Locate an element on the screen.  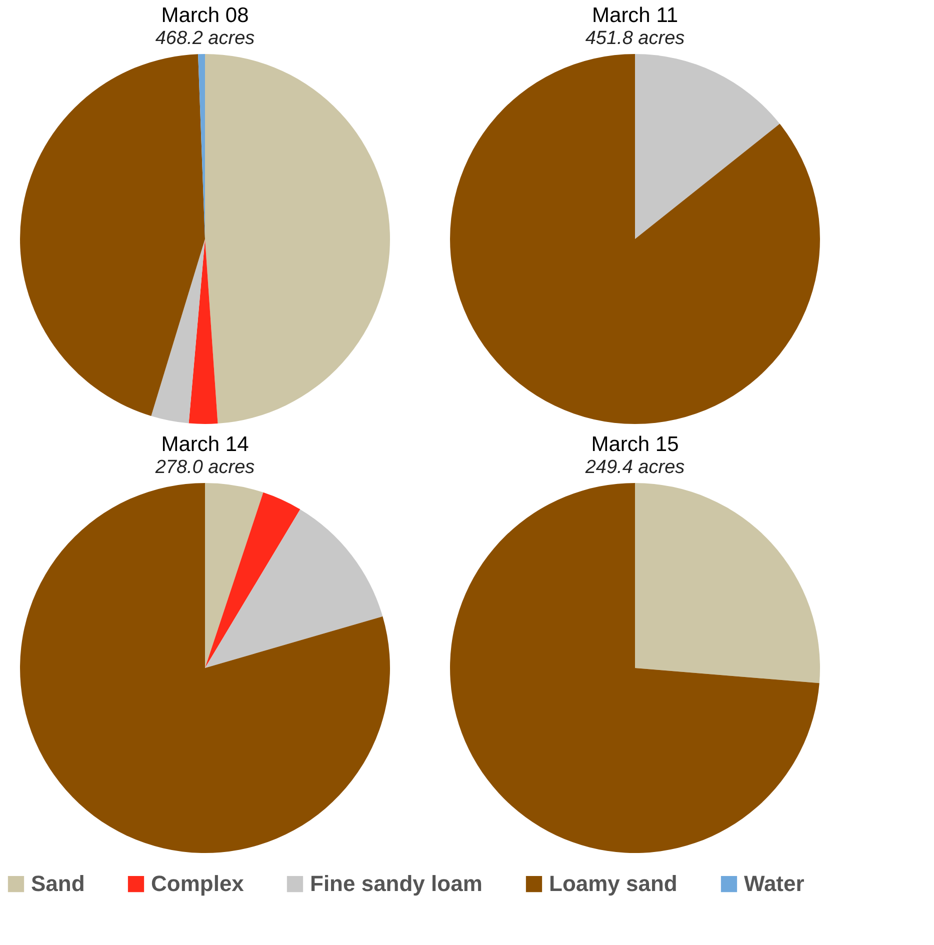
chart-subtitle: 278.0 acres is located at coordinates (205, 467).